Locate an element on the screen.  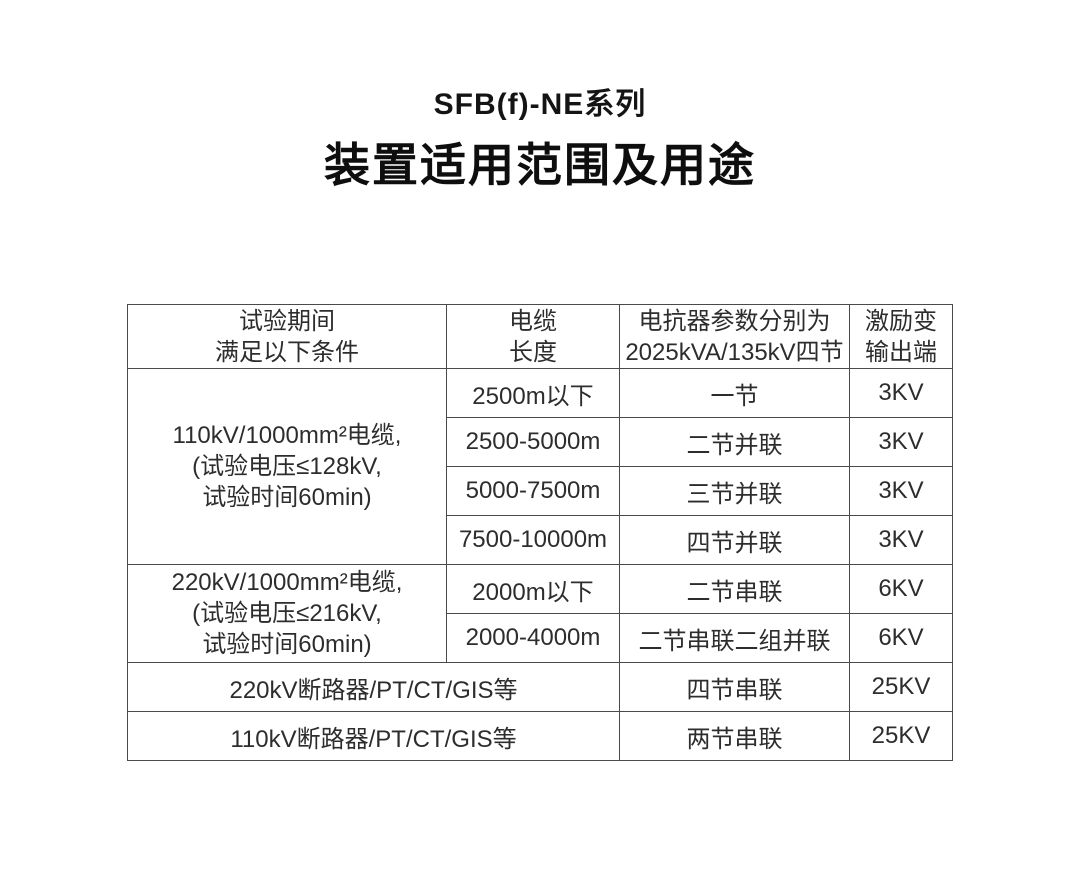
table-row: 2500-5000m 二节并联 3KV is located at coordinates (540, 442).